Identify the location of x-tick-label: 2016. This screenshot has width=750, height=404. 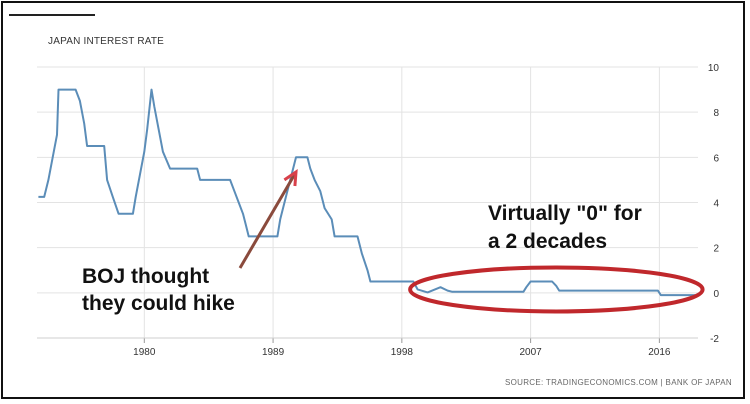
(659, 352).